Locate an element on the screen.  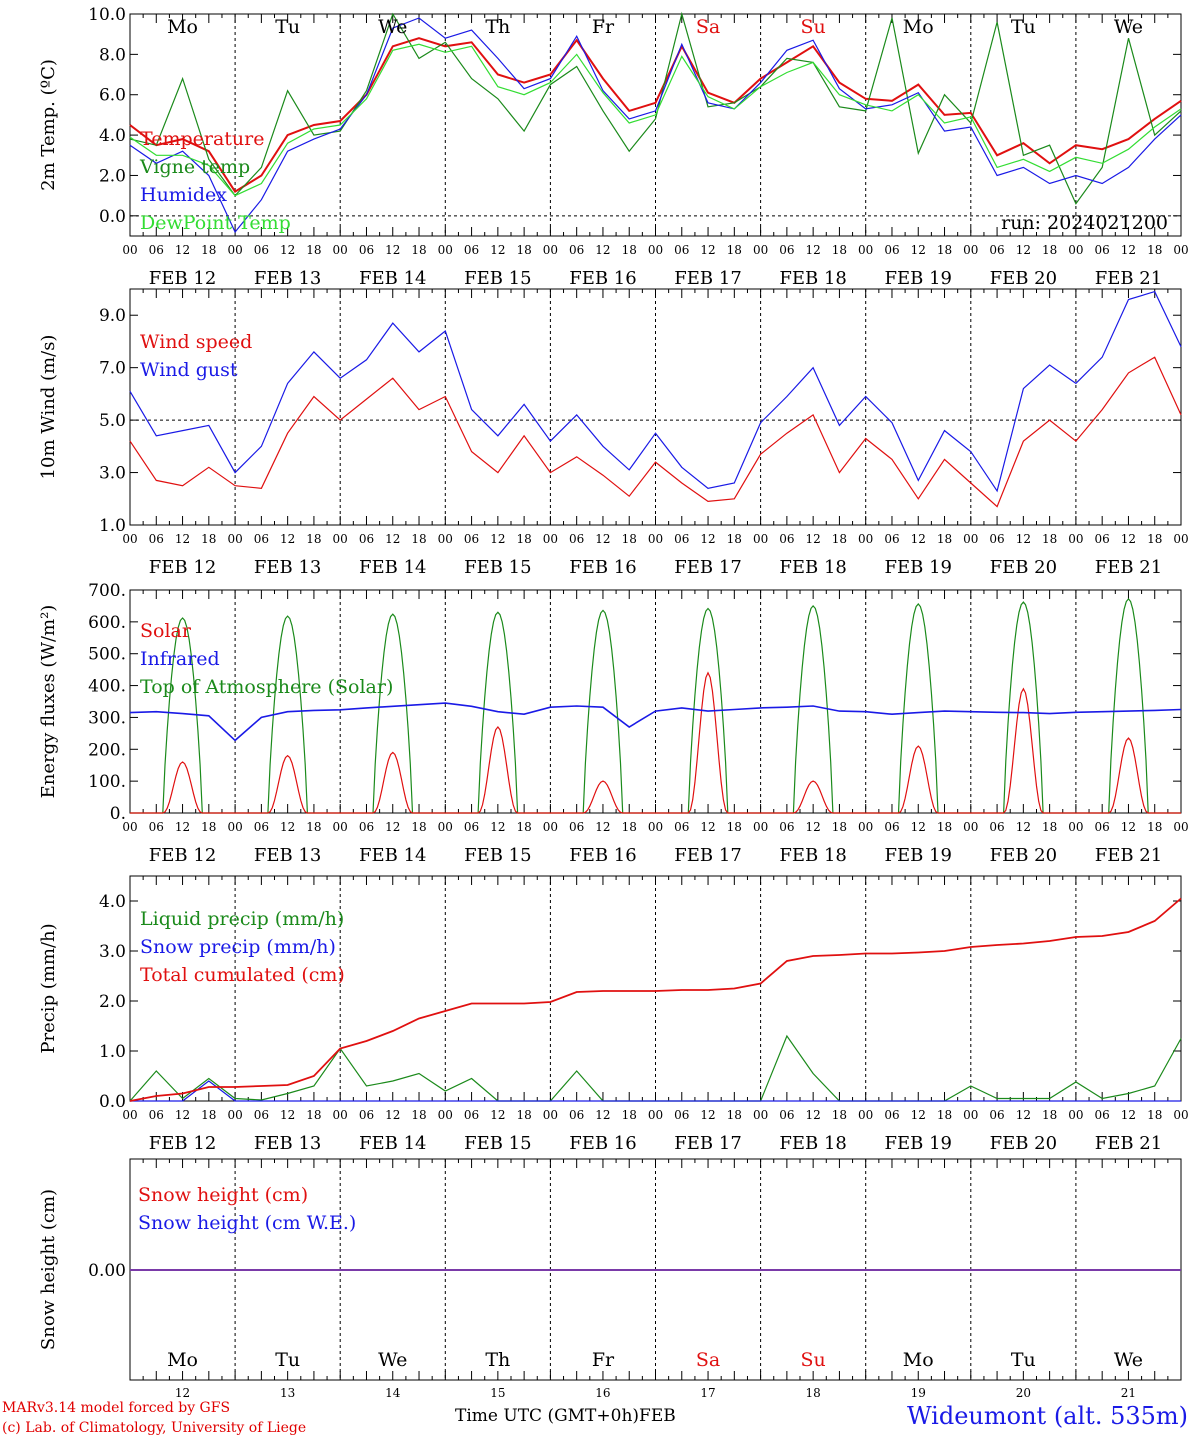
series-line-solar is located at coordinates (655, 742).